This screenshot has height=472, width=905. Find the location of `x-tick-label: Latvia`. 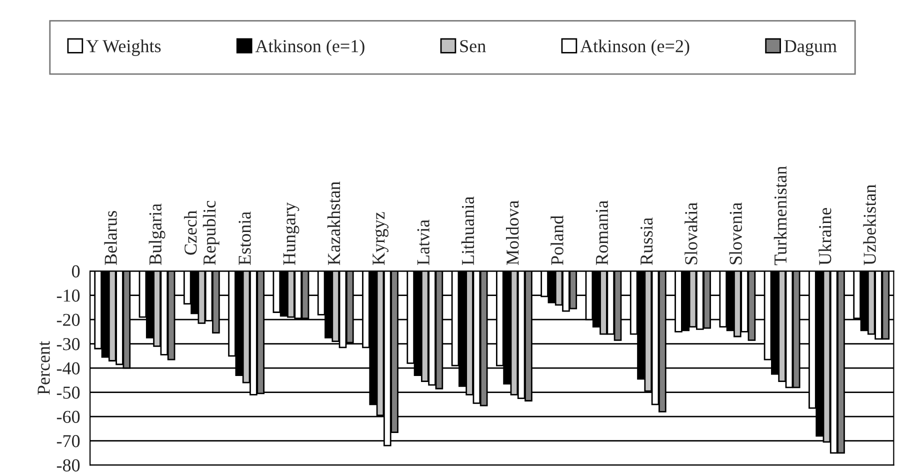

x-tick-label: Latvia is located at coordinates (423, 242).